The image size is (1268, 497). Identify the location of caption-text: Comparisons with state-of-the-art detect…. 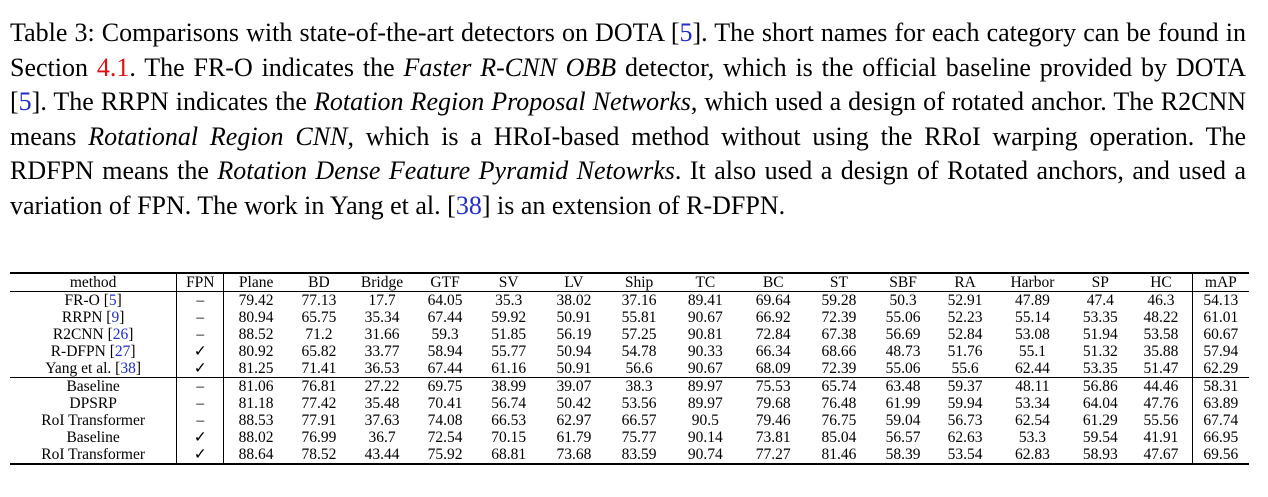
(387, 32).